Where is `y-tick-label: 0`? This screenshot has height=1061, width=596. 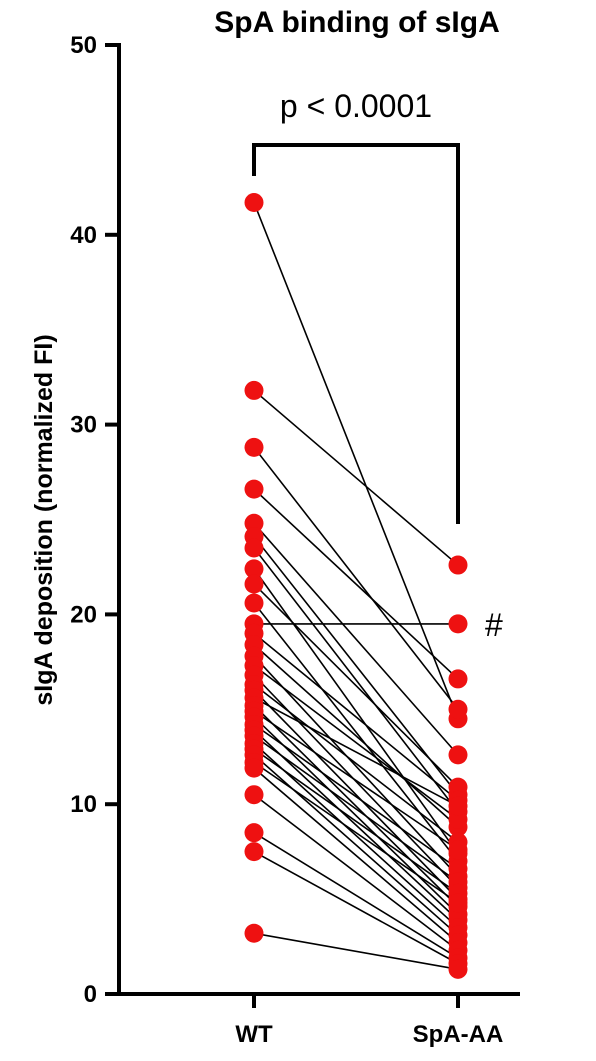 y-tick-label: 0 is located at coordinates (90, 994).